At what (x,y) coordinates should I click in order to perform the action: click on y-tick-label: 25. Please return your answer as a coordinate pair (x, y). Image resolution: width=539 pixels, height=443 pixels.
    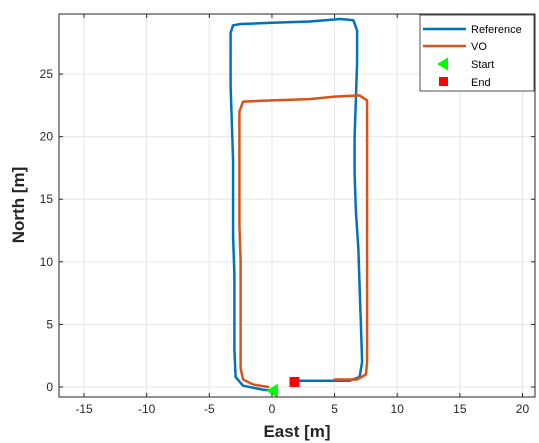
    Looking at the image, I should click on (47, 74).